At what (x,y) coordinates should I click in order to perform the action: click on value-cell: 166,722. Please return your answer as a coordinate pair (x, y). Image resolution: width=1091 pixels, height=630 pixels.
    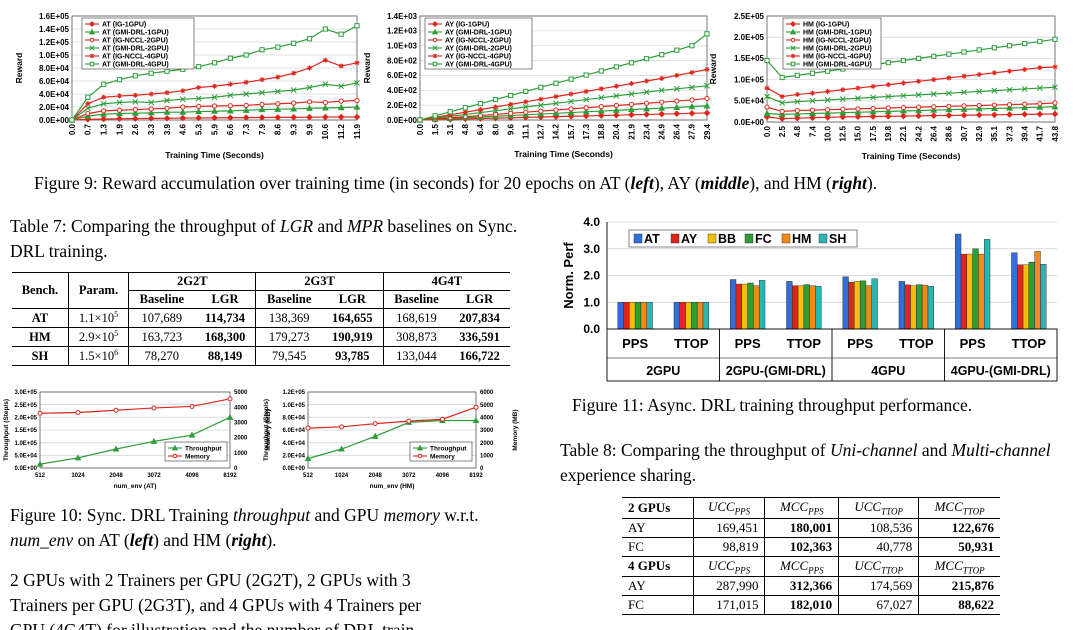
    Looking at the image, I should click on (479, 355).